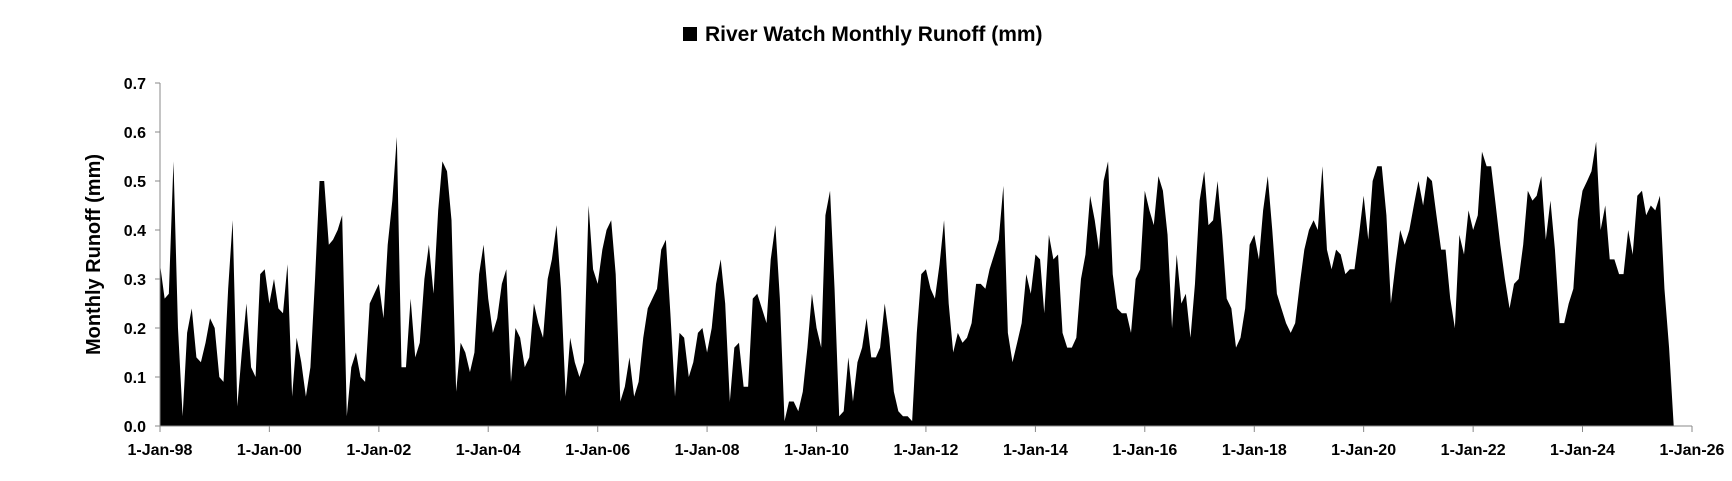  What do you see at coordinates (135, 84) in the screenshot?
I see `y-tick-label: 0.7` at bounding box center [135, 84].